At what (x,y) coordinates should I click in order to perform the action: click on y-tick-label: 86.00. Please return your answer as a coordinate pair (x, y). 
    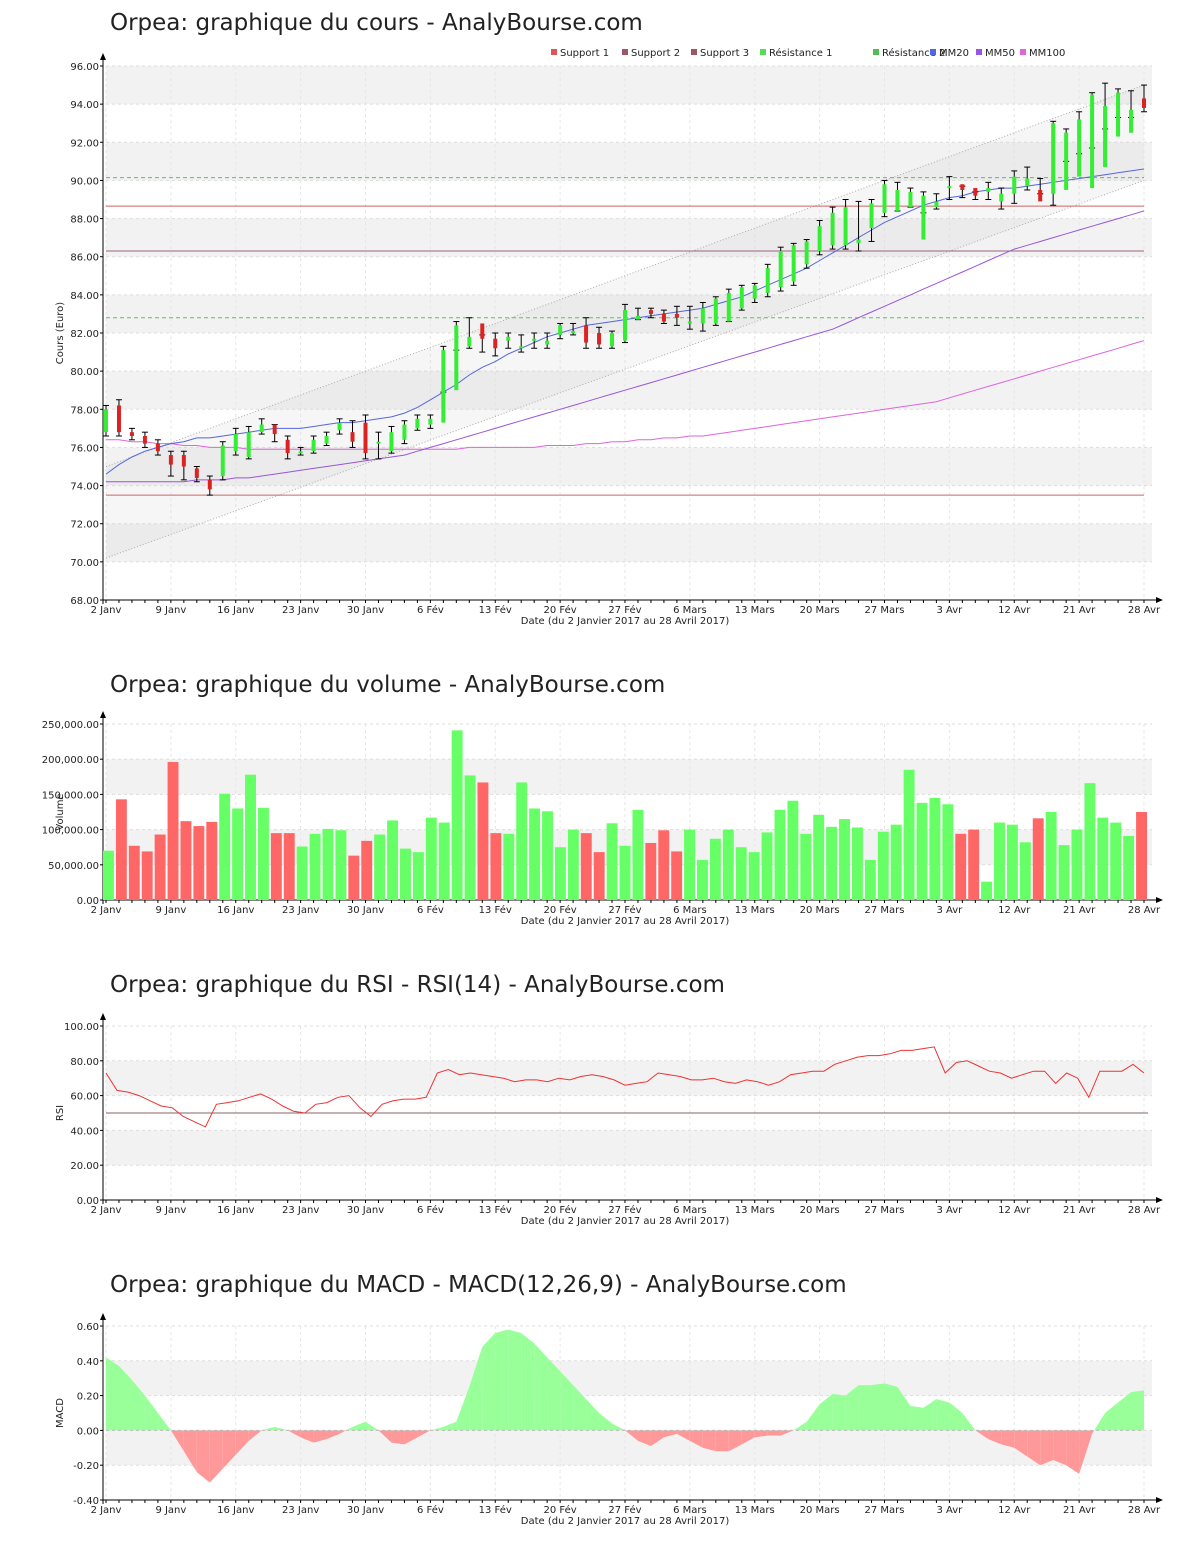
    Looking at the image, I should click on (84, 258).